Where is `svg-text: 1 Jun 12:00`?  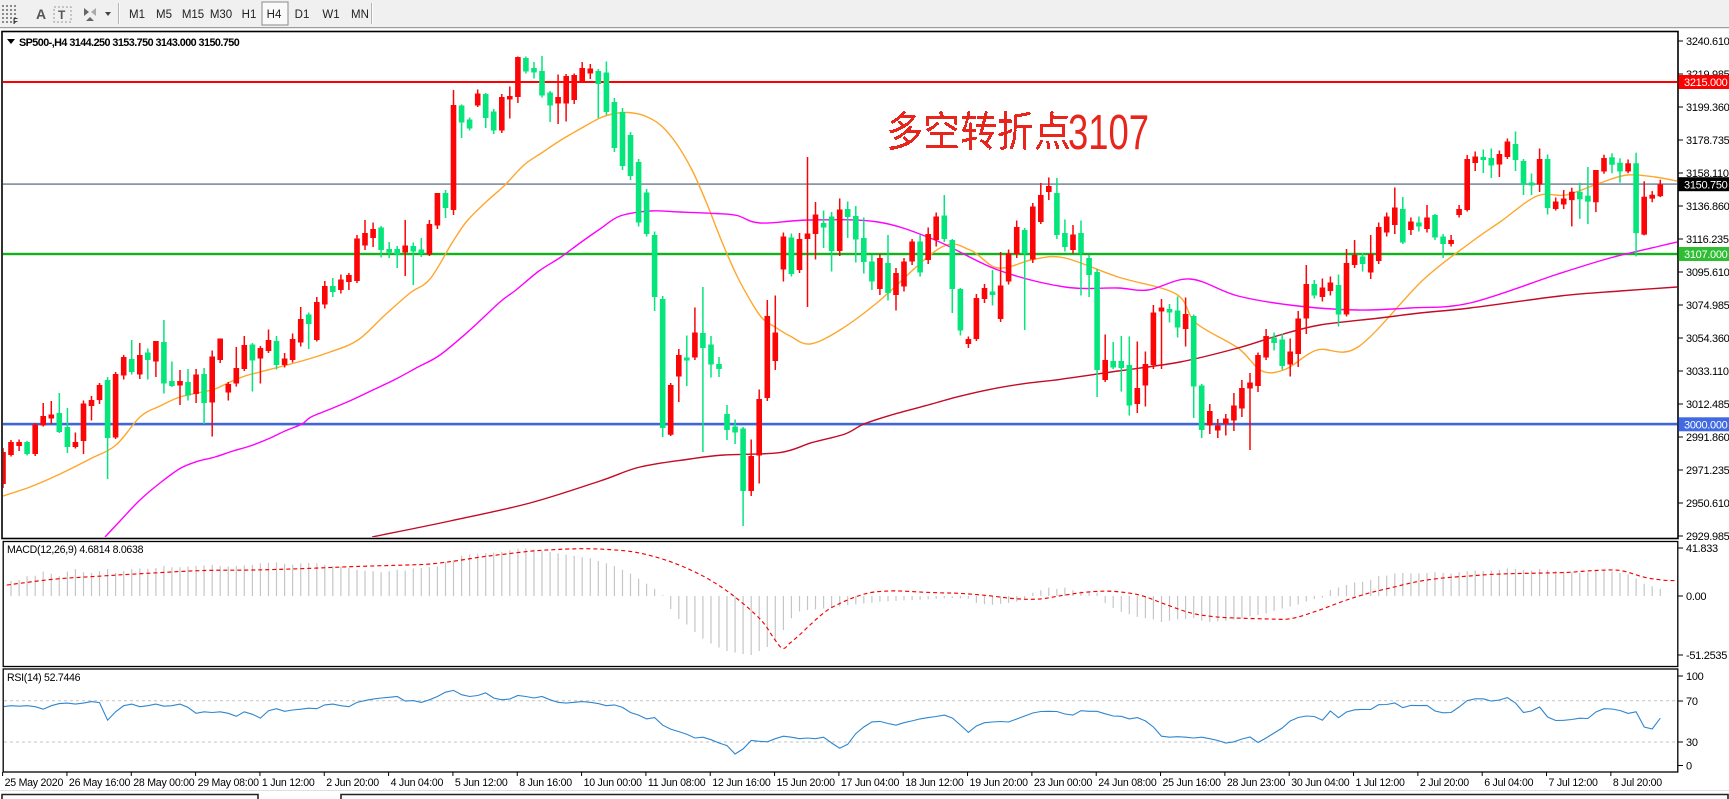
svg-text: 1 Jun 12:00 is located at coordinates (288, 783).